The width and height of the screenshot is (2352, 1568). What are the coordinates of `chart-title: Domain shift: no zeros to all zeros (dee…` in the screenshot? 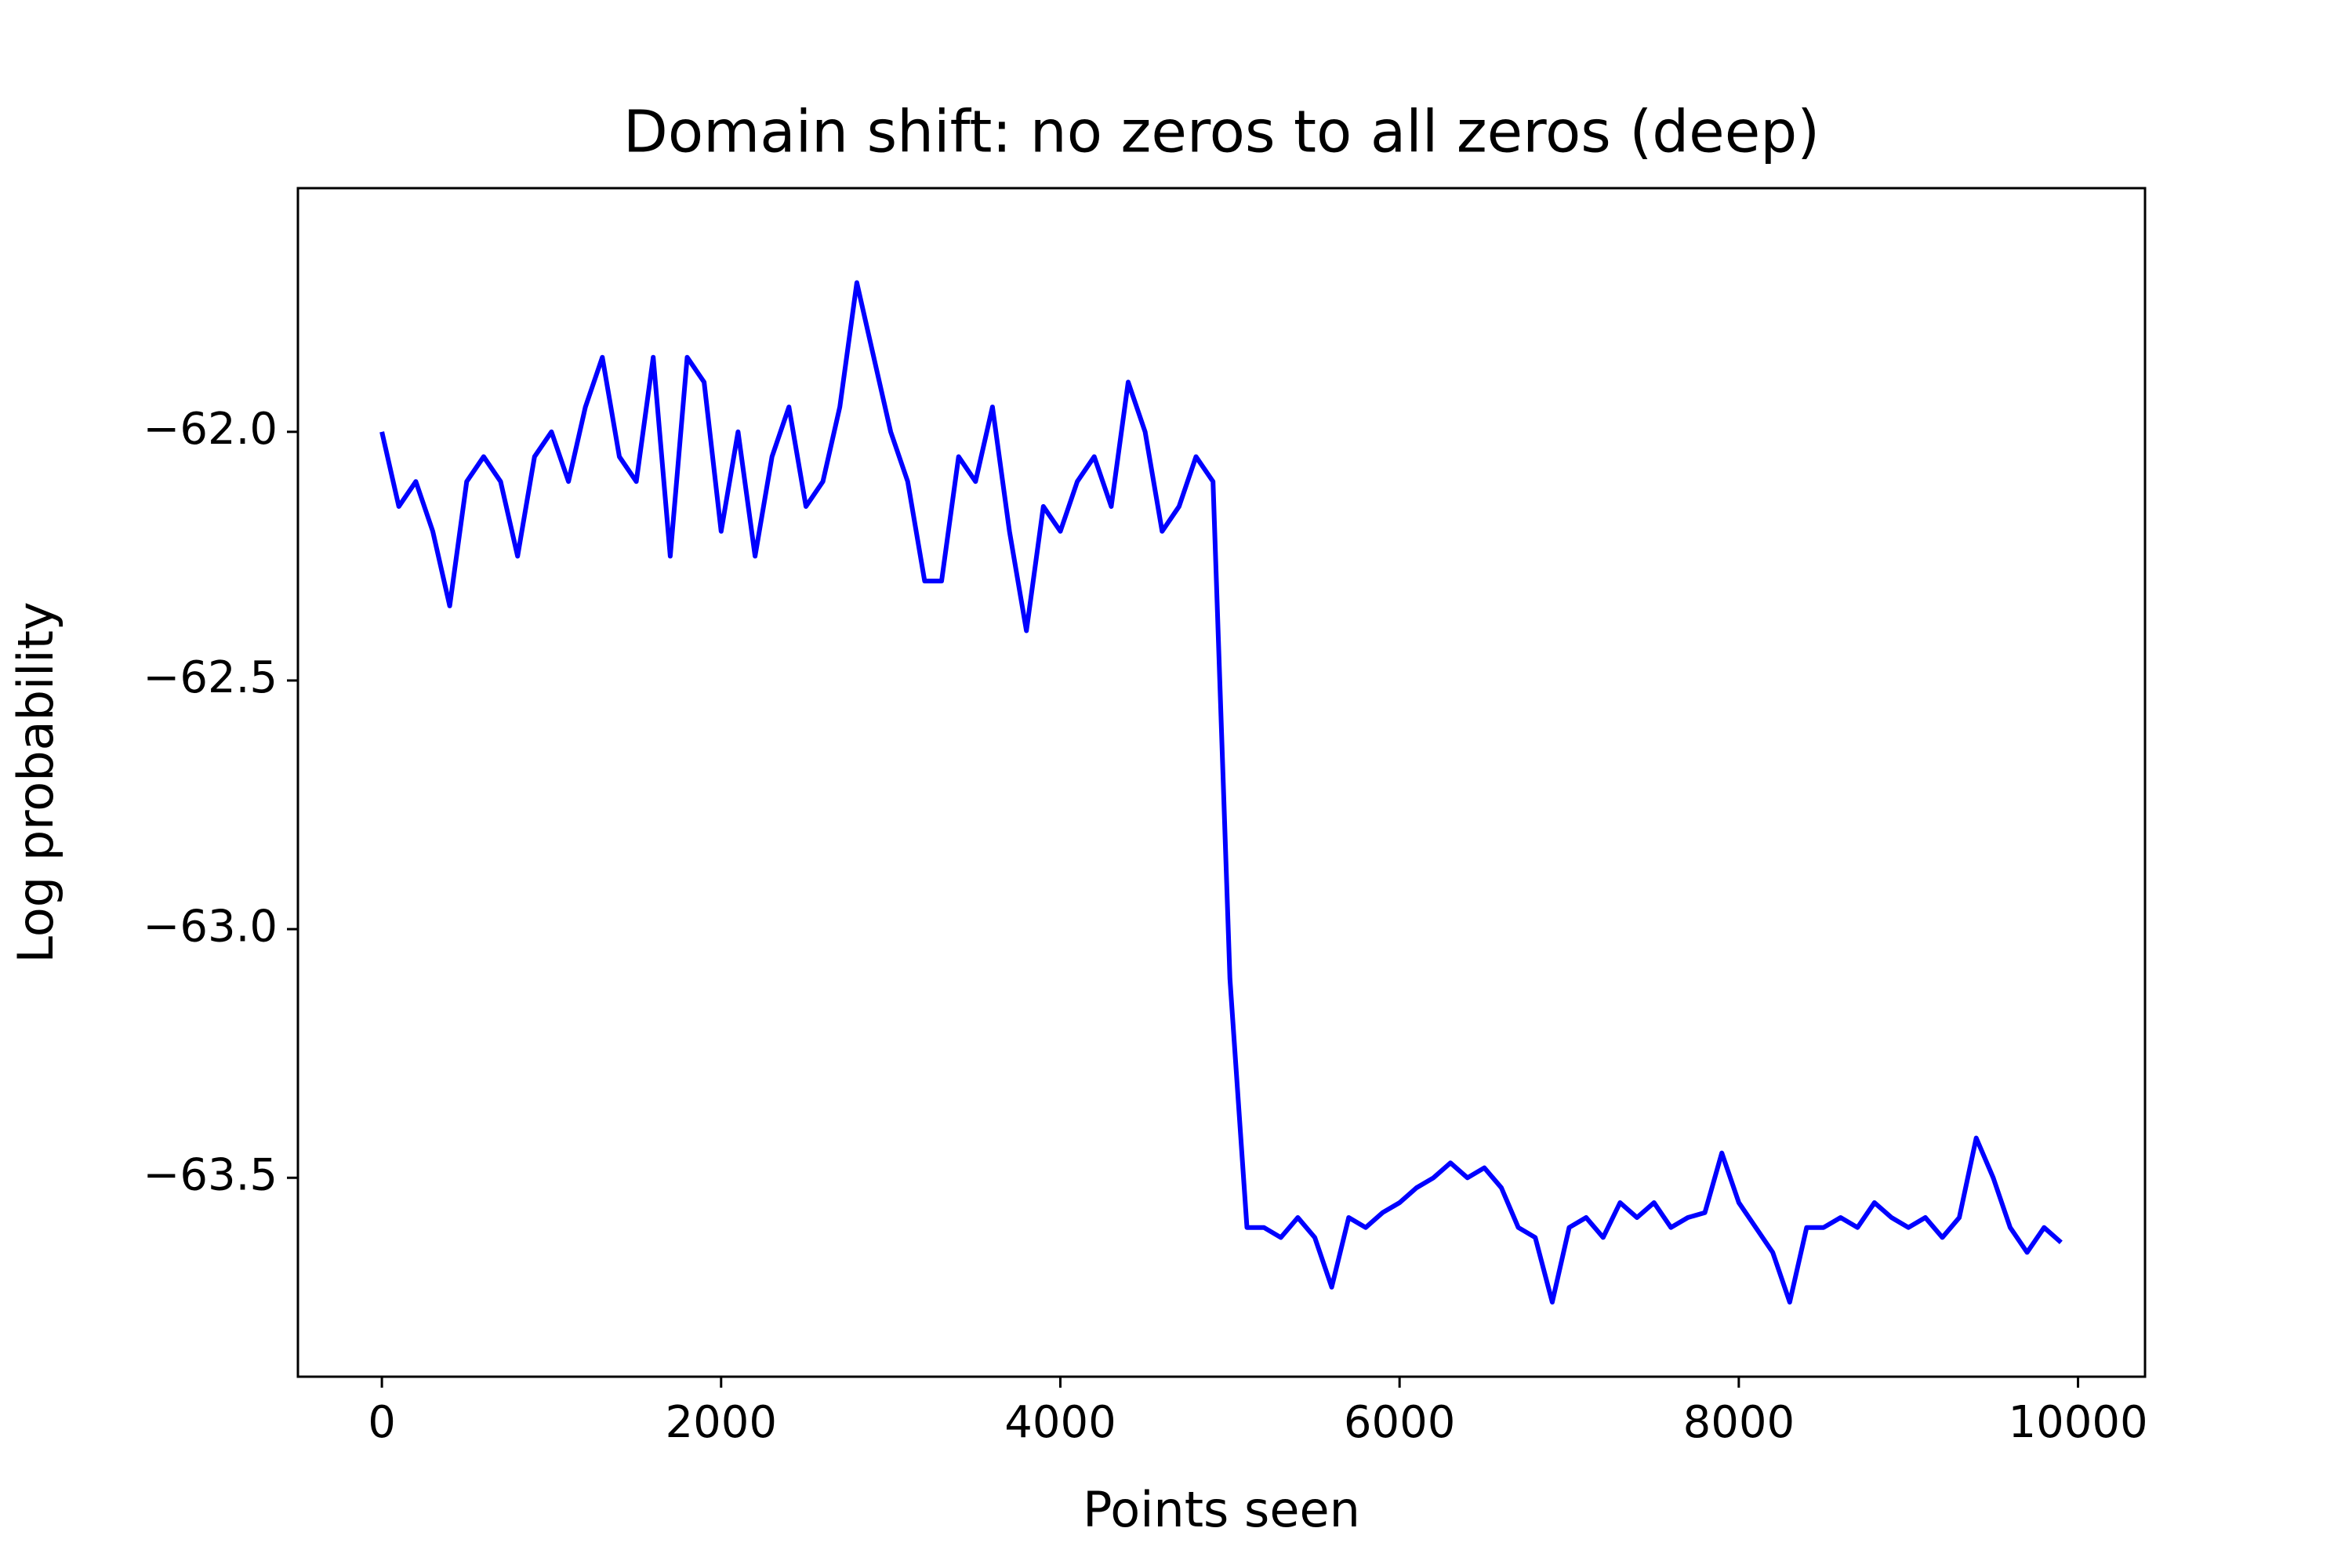 It's located at (1221, 132).